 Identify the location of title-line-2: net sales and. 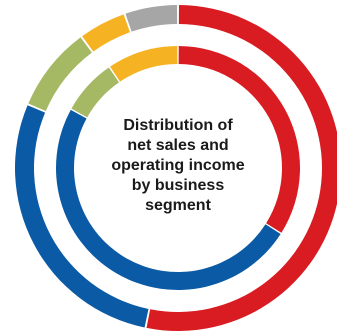
(178, 145).